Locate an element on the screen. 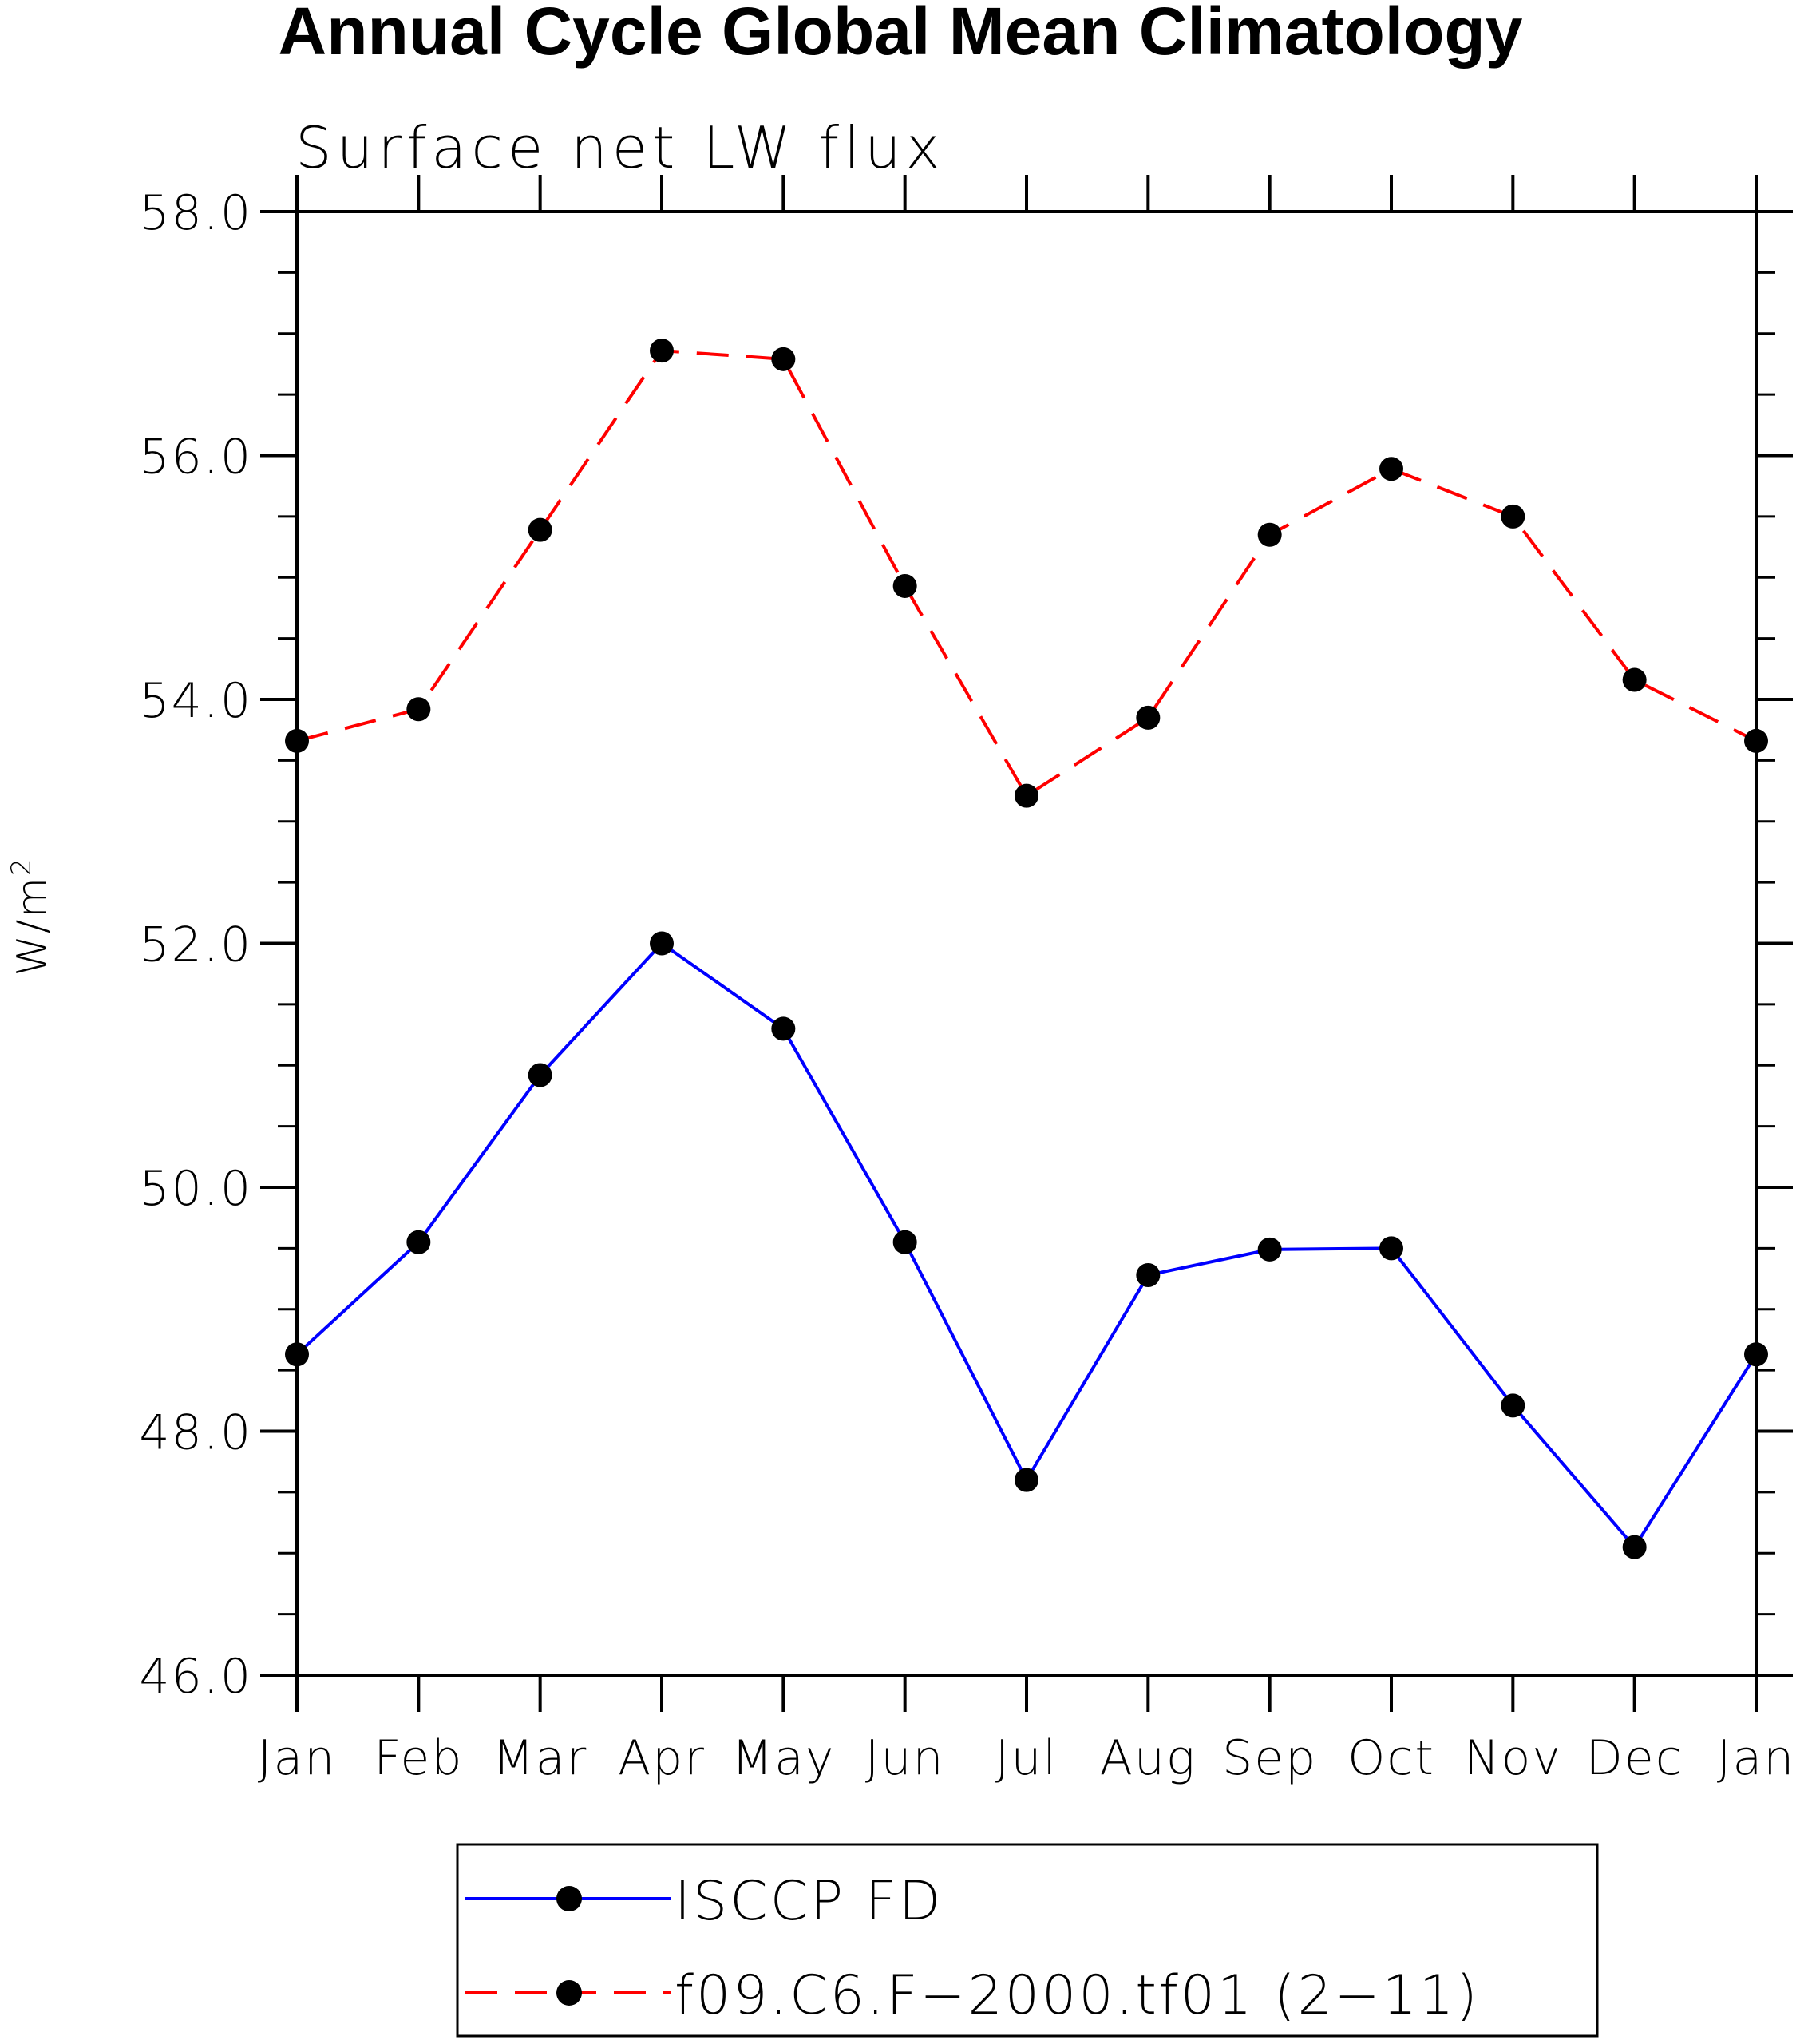 This screenshot has width=1804, height=2044. y-axis-label-base: W/m is located at coordinates (33, 926).